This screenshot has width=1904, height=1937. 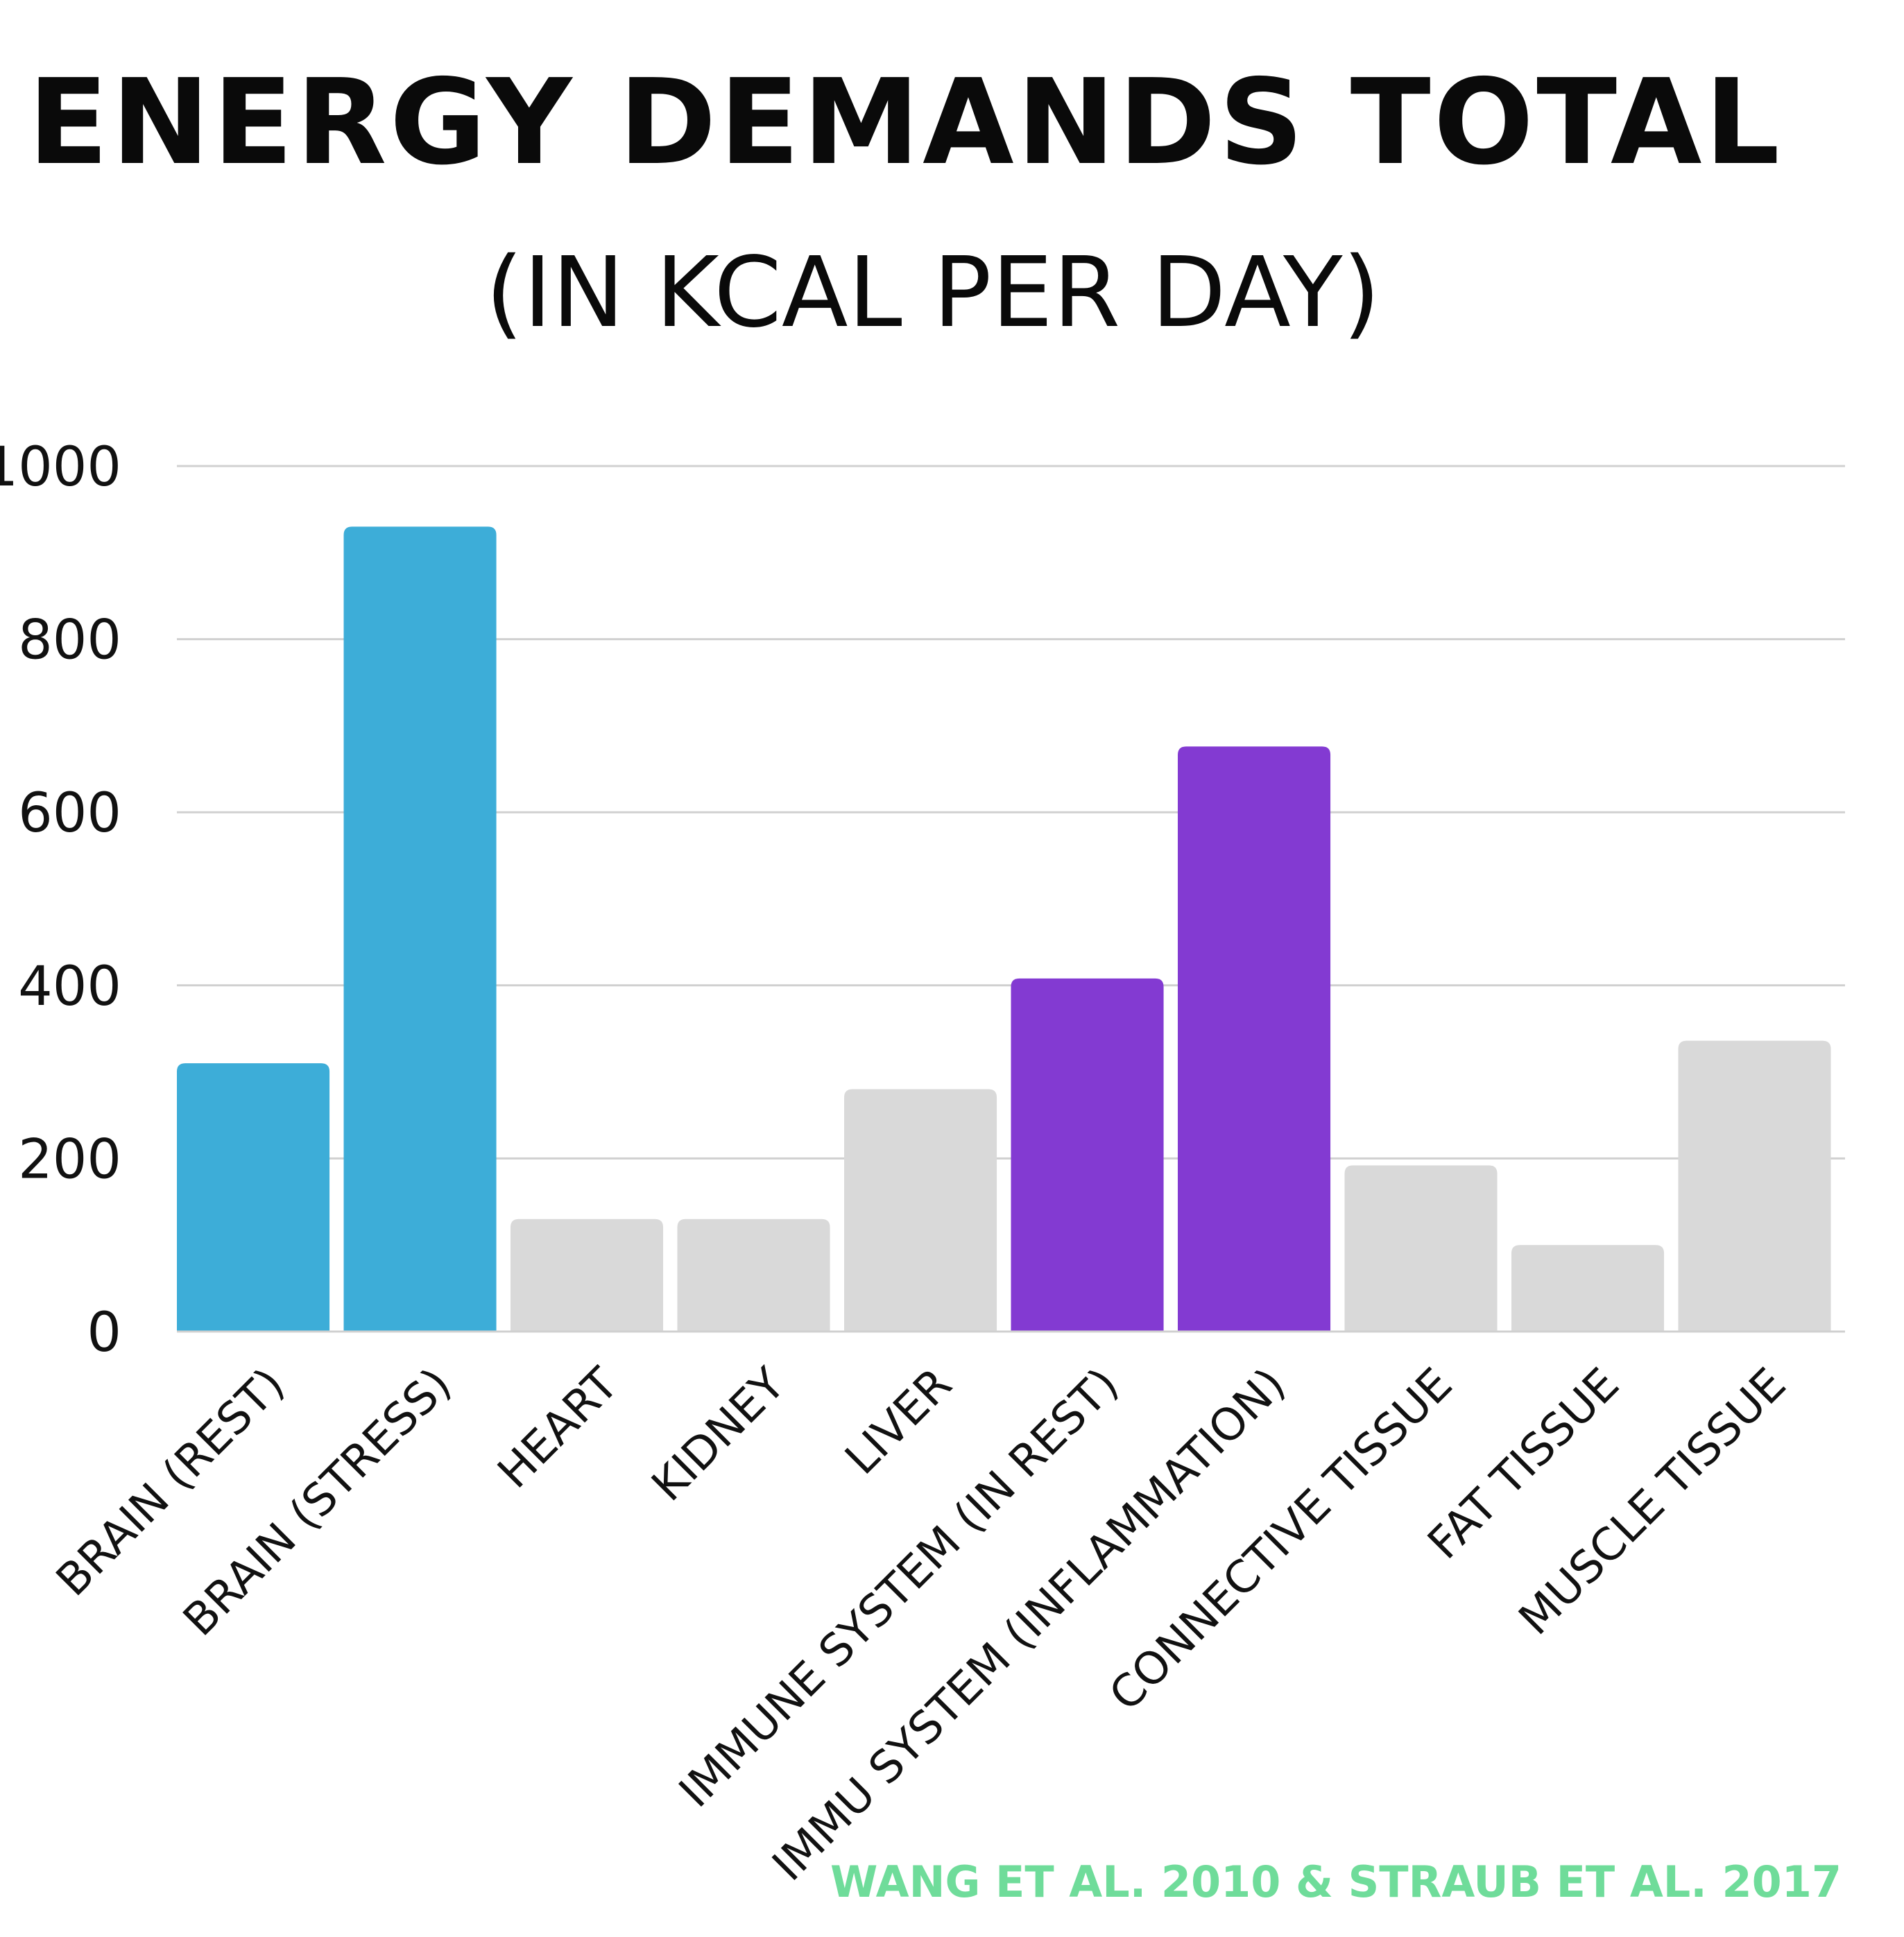 What do you see at coordinates (69, 987) in the screenshot?
I see `y-tick-label-400: 400` at bounding box center [69, 987].